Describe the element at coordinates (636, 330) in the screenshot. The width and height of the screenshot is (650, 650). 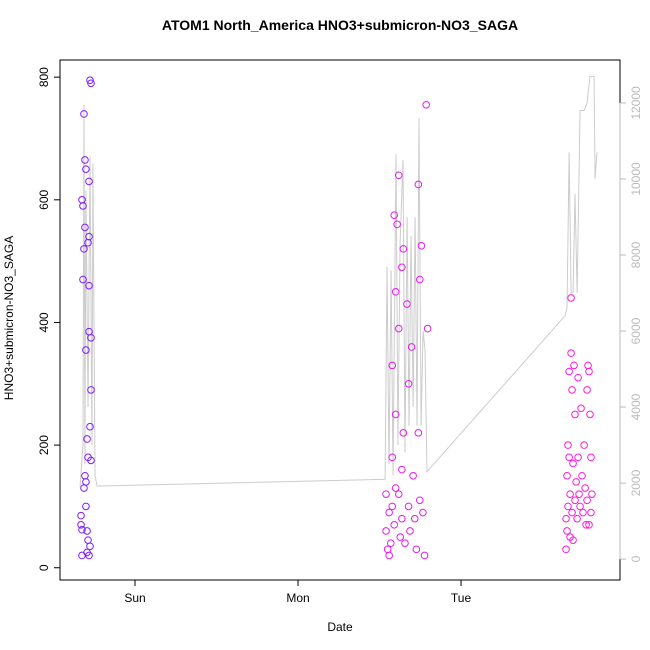
I see `y2-tick-label: 6000` at that location.